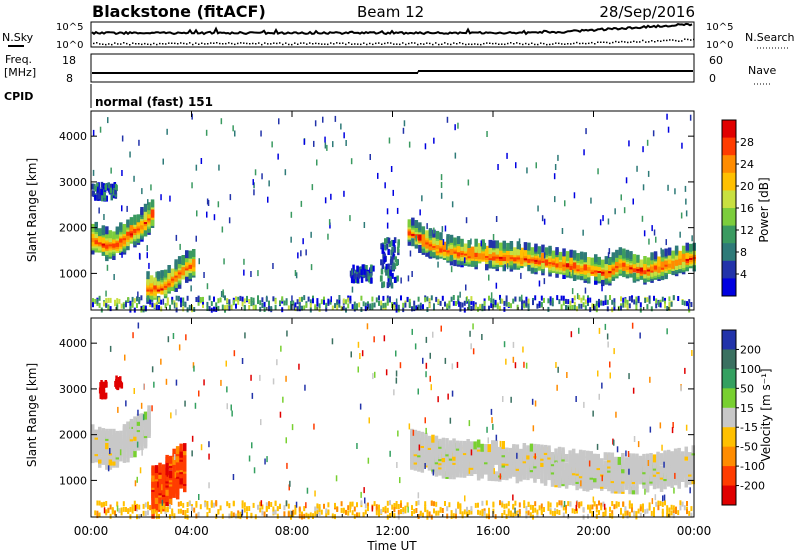 Image resolution: width=800 pixels, height=554 pixels. What do you see at coordinates (747, 164) in the screenshot?
I see `colorbar-tick-label: 24` at bounding box center [747, 164].